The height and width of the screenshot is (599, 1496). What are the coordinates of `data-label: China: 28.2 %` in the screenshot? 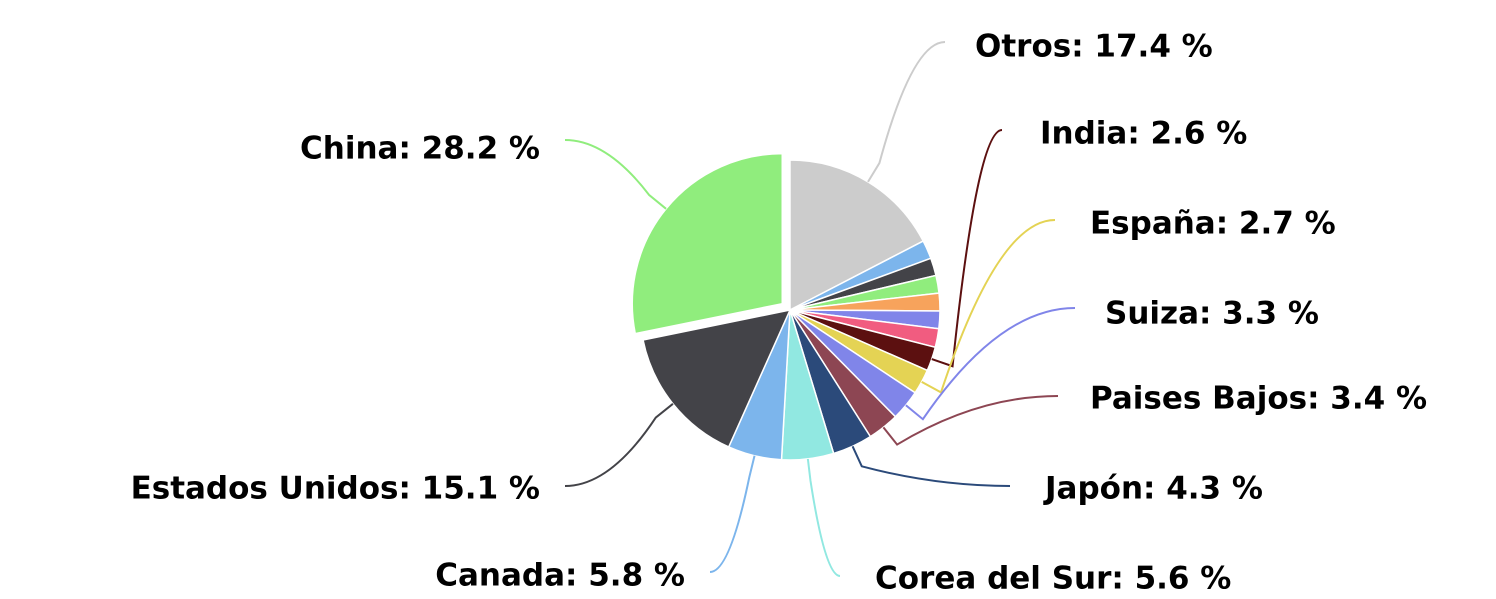 It's located at (420, 149).